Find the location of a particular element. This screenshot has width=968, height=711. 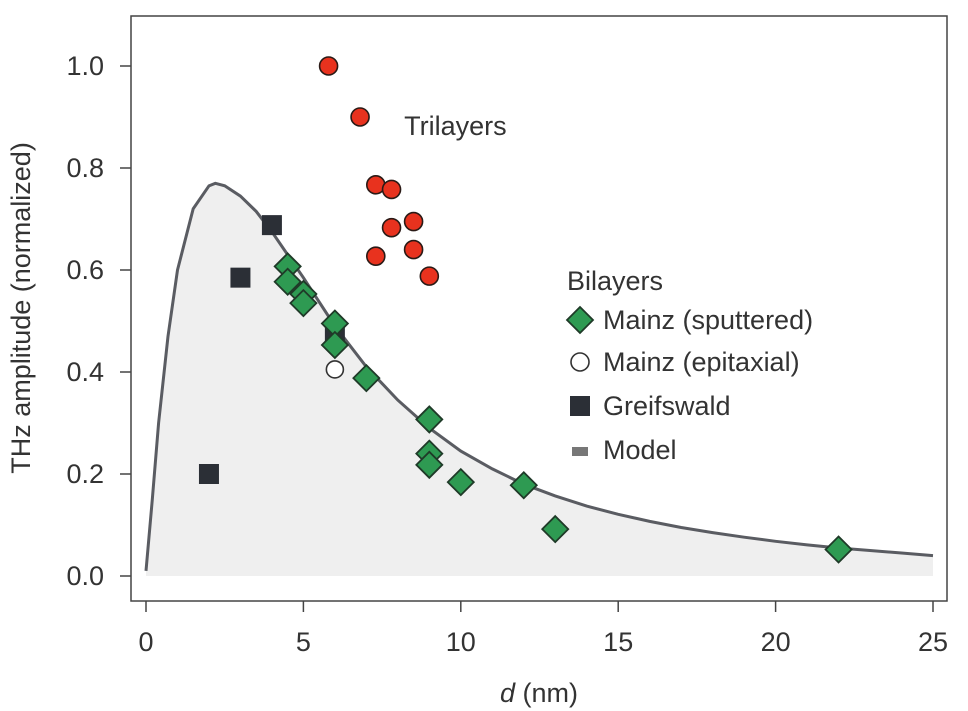

y-tick-label: 1.0 is located at coordinates (85, 66).